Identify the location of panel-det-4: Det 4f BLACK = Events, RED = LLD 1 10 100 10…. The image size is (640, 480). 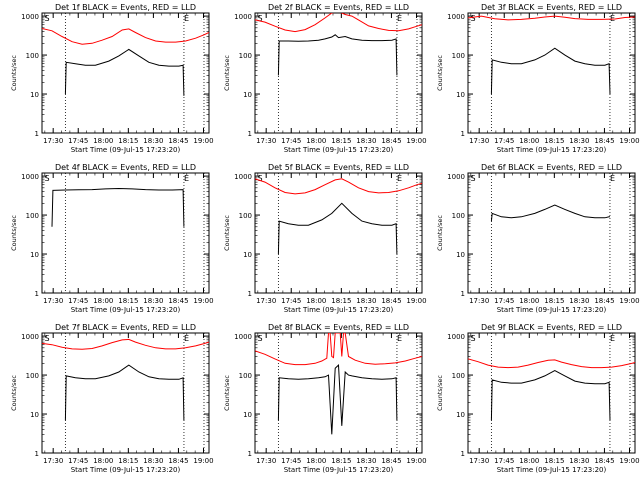
(112, 238).